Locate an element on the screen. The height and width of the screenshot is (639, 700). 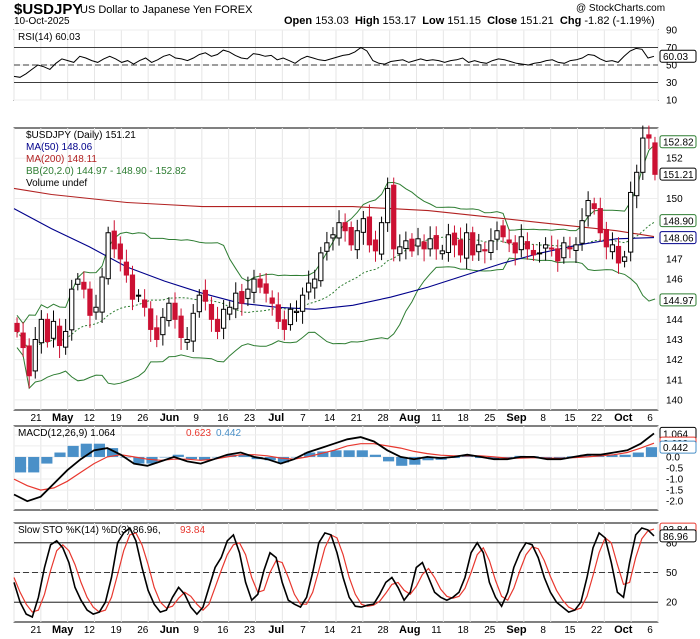
x-tick-label: 8 is located at coordinates (543, 418).